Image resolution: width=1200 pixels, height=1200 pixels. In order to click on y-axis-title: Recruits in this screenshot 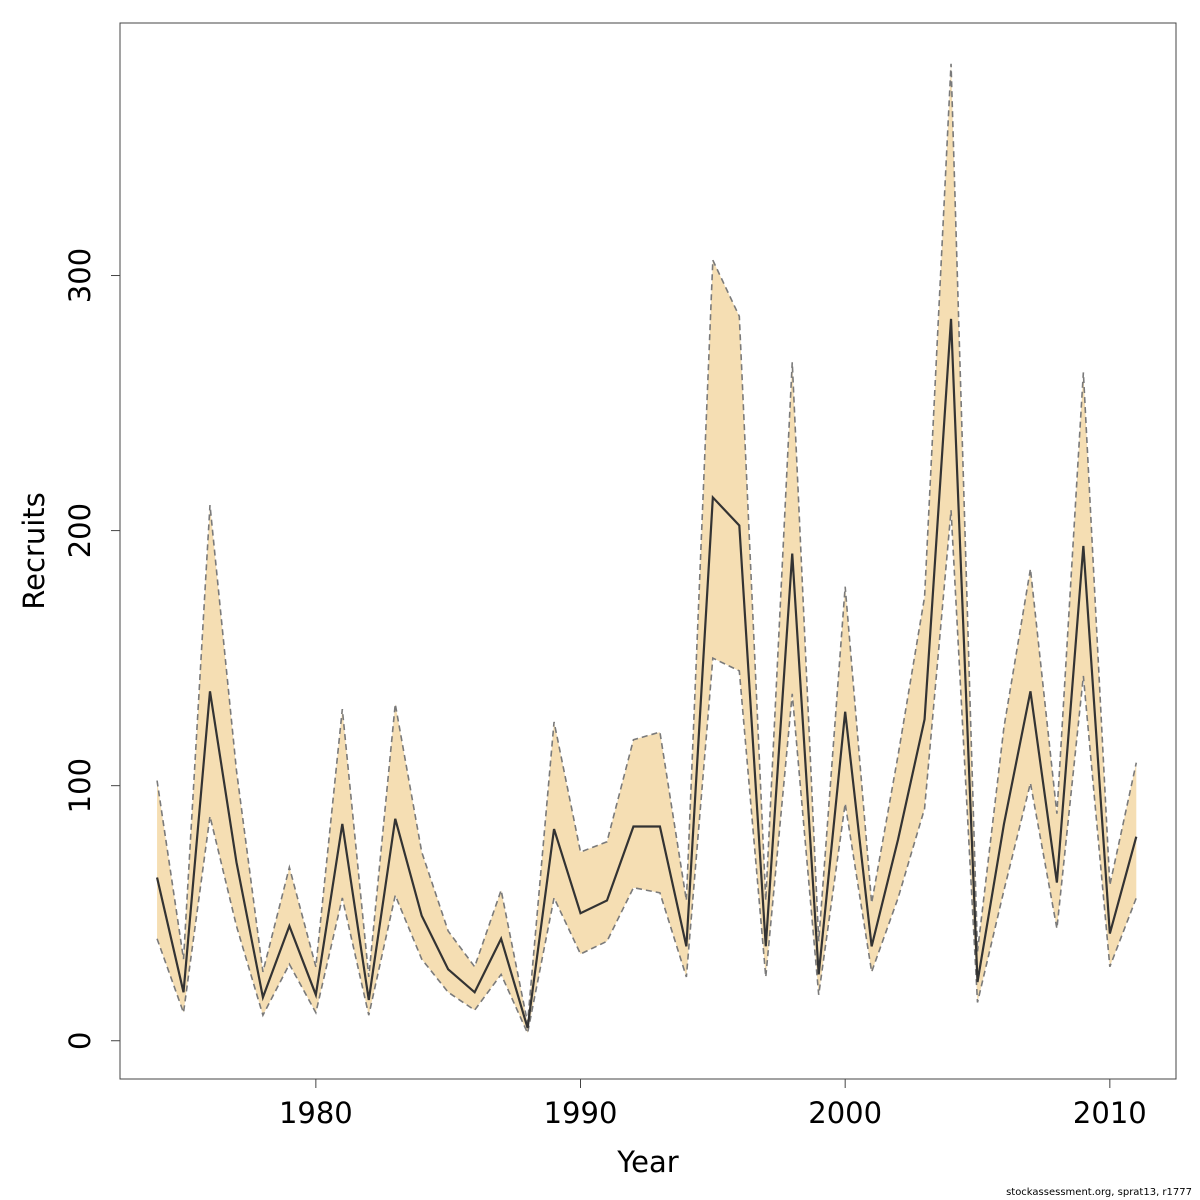, I will do `click(34, 550)`.